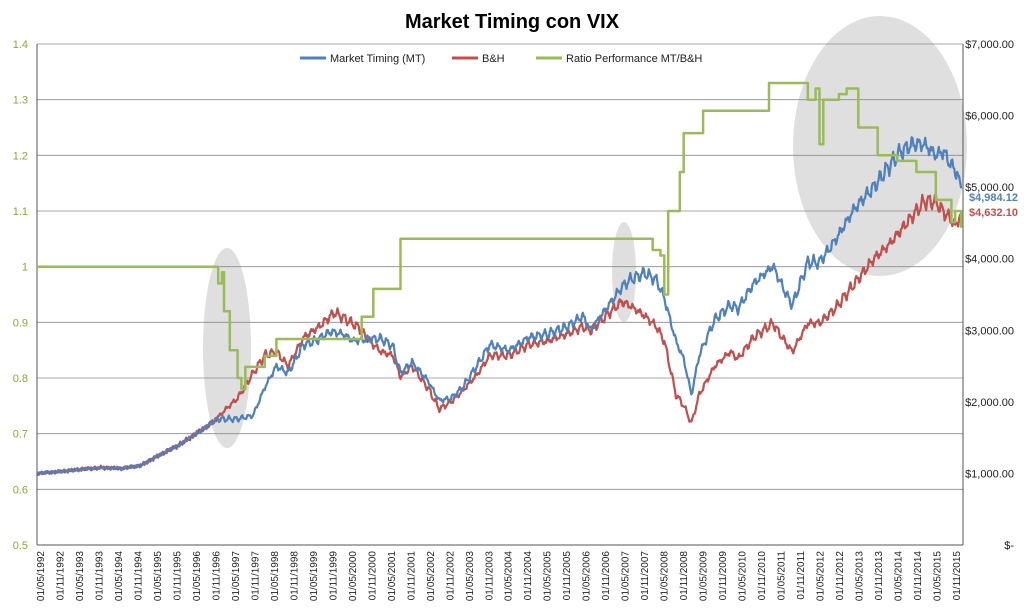 Image resolution: width=1024 pixels, height=615 pixels. Describe the element at coordinates (684, 576) in the screenshot. I see `x-tick-label: 01/11/2008` at that location.